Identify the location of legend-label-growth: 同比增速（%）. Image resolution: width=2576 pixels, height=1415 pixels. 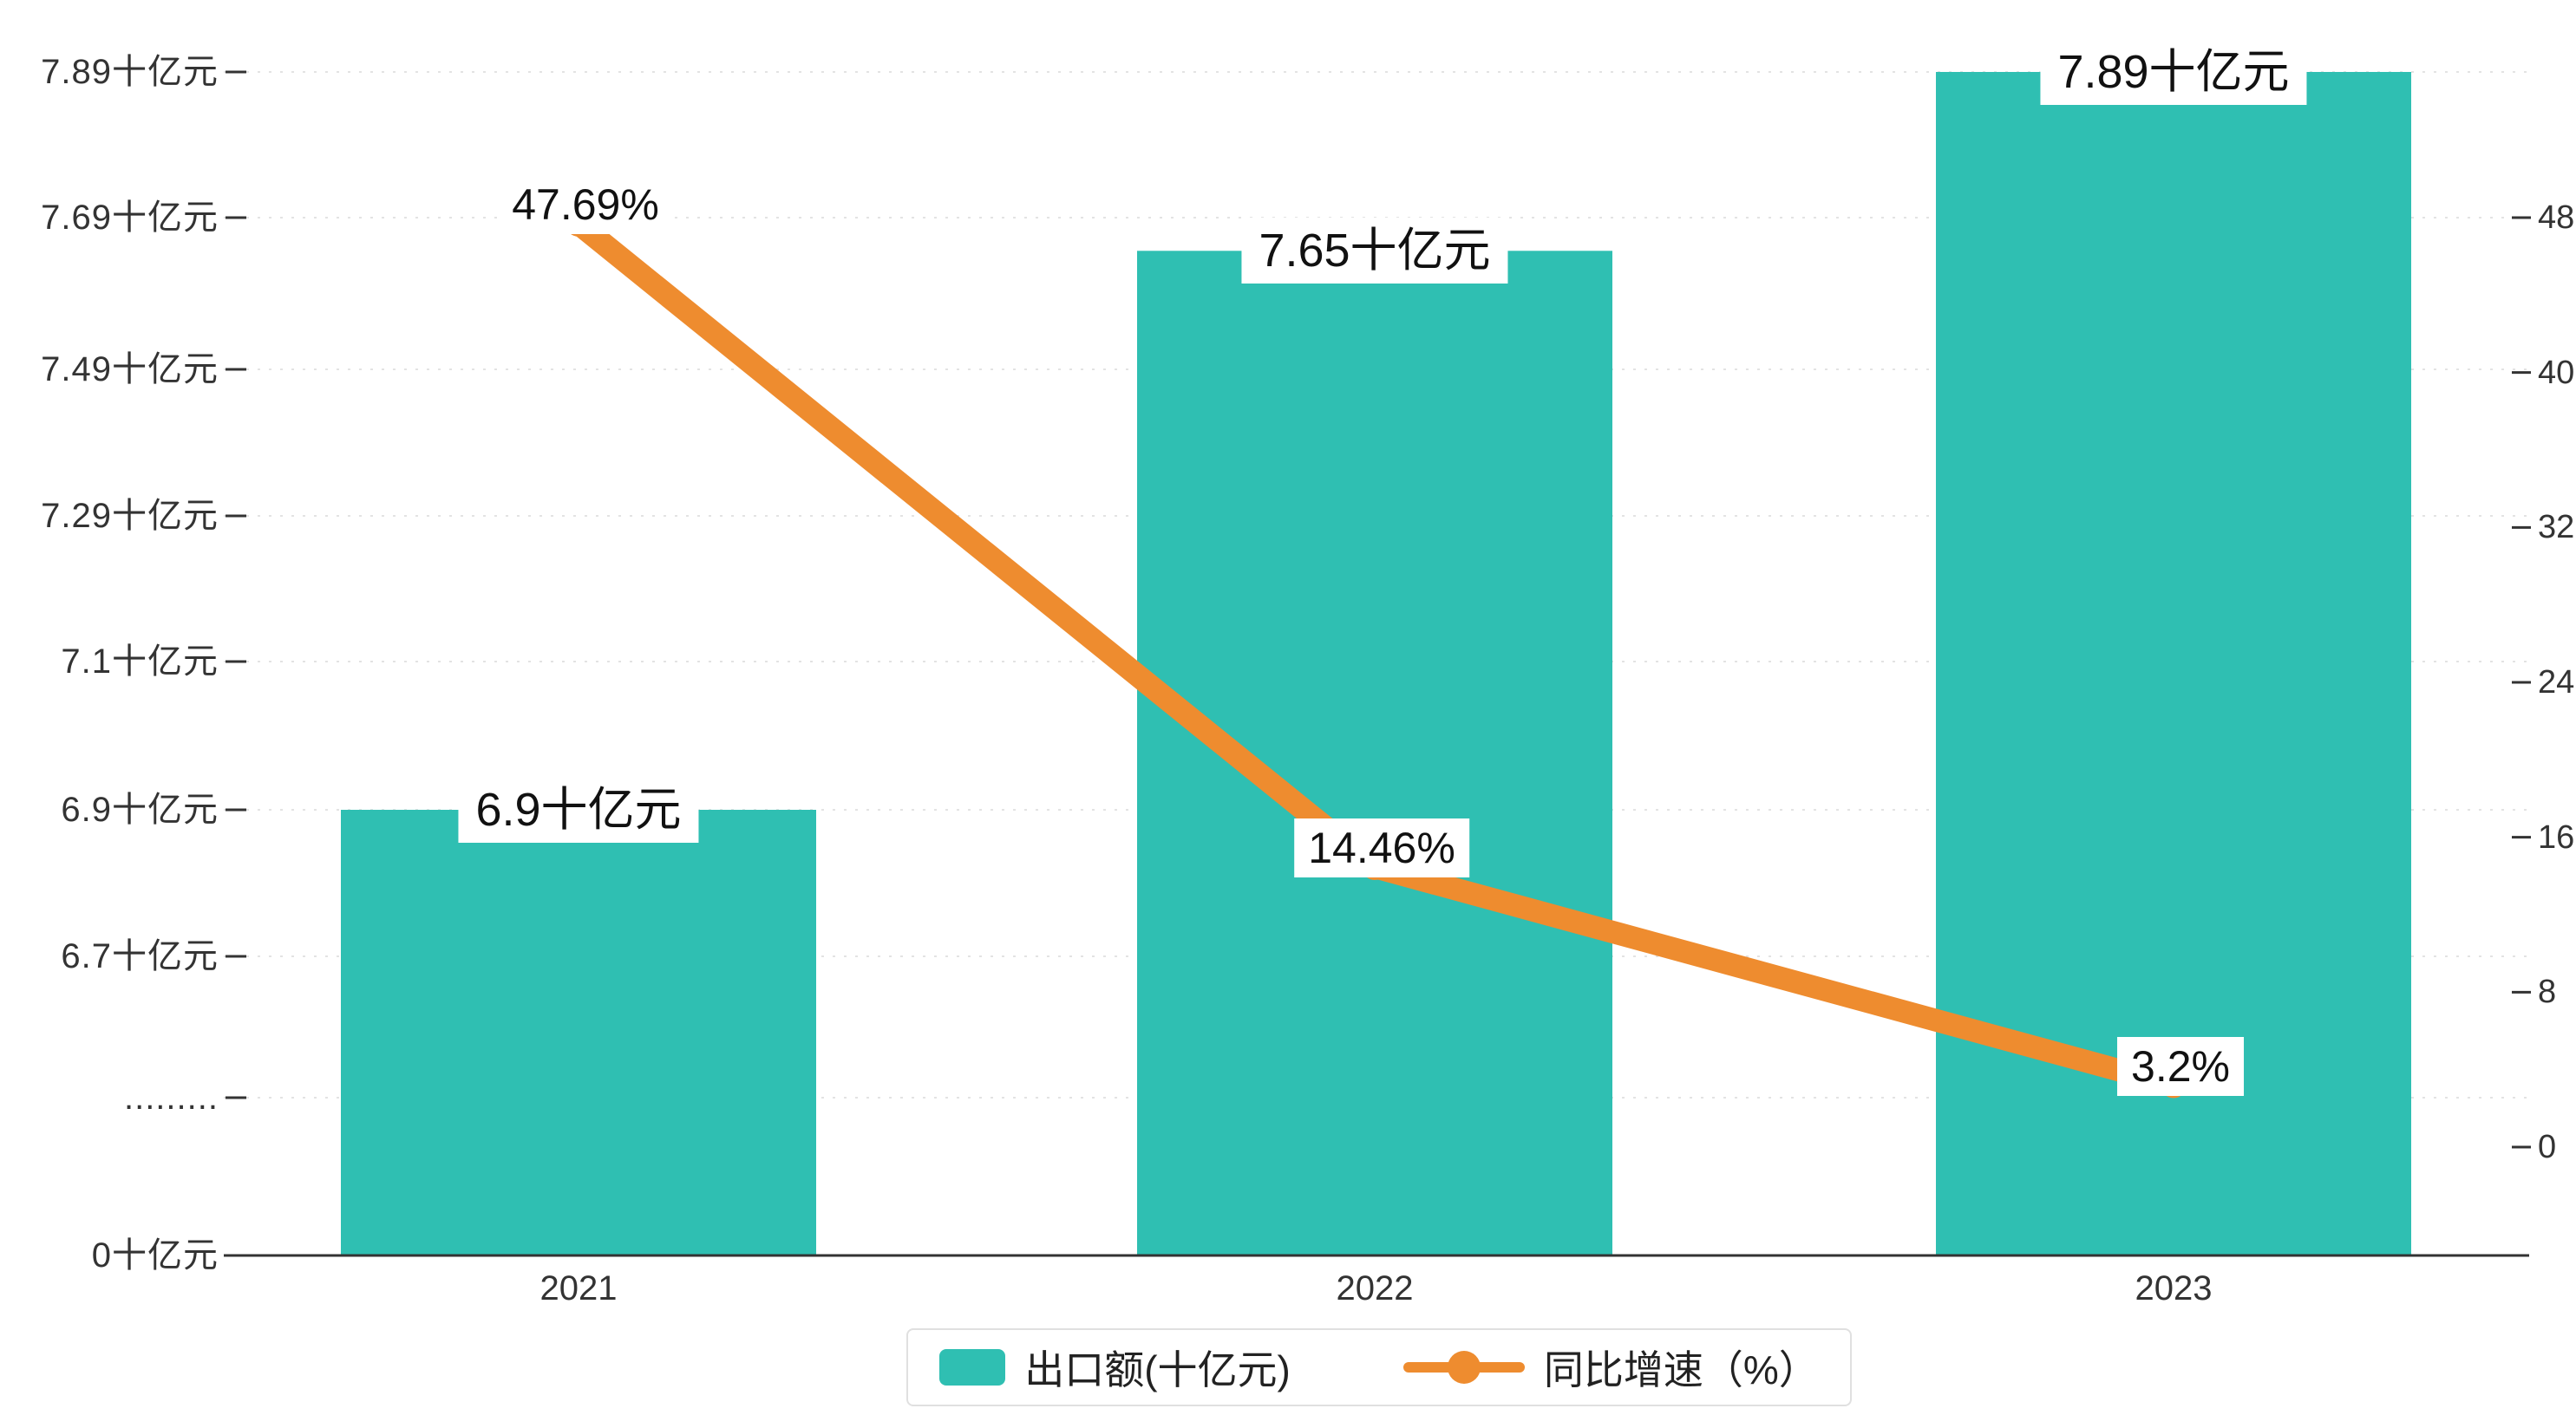
(1681, 1369).